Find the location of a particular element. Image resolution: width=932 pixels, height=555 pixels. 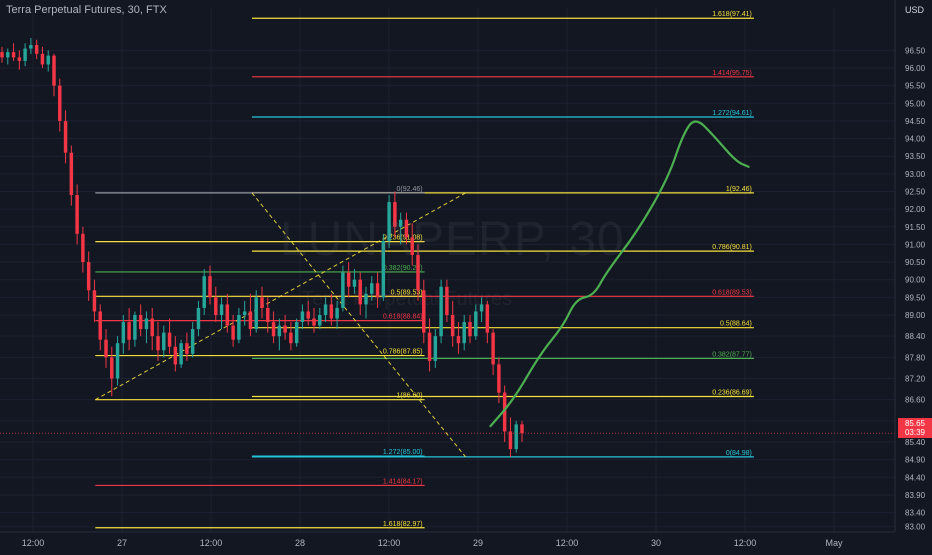

fib-level-label: 0(92.46) is located at coordinates (410, 189).